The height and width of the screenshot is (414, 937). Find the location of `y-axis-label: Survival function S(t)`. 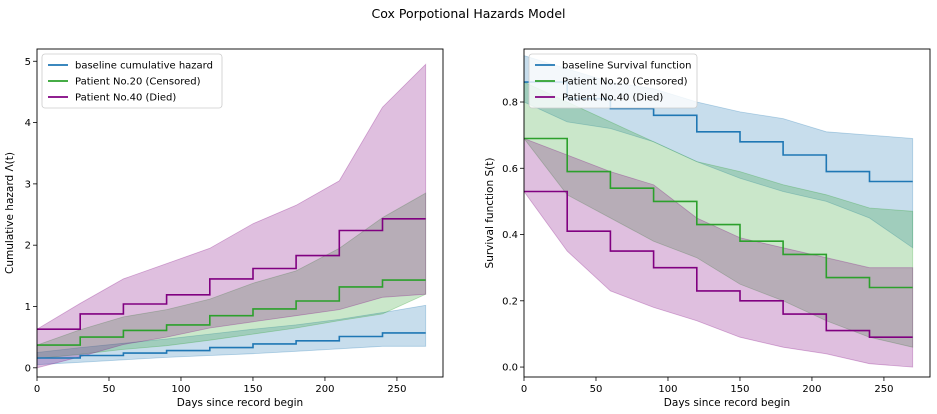

y-axis-label: Survival function S(t) is located at coordinates (490, 213).